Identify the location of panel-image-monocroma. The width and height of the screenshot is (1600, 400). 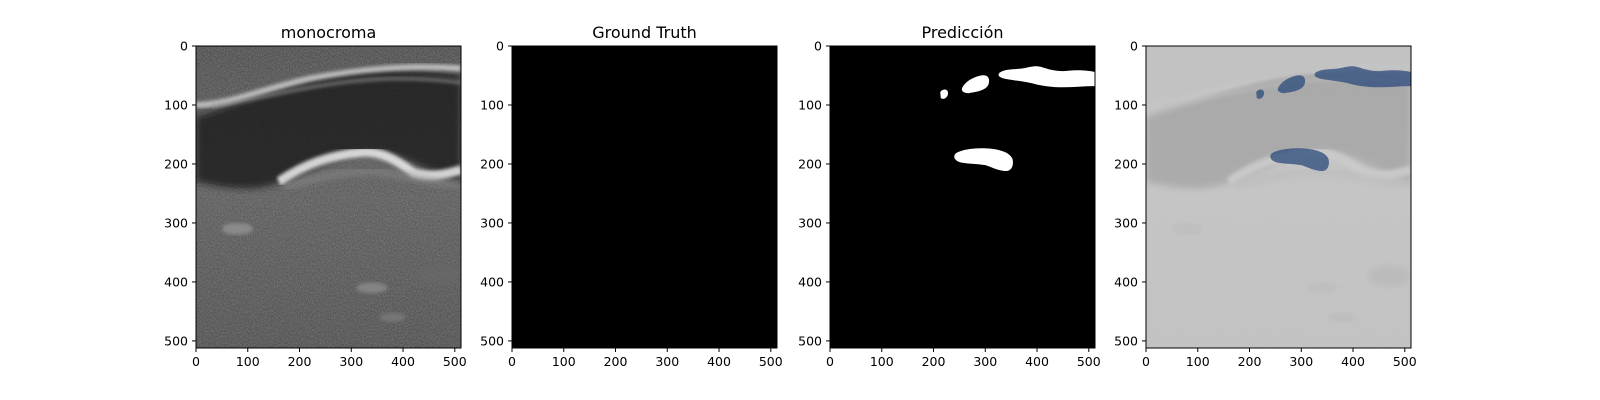
(328, 197).